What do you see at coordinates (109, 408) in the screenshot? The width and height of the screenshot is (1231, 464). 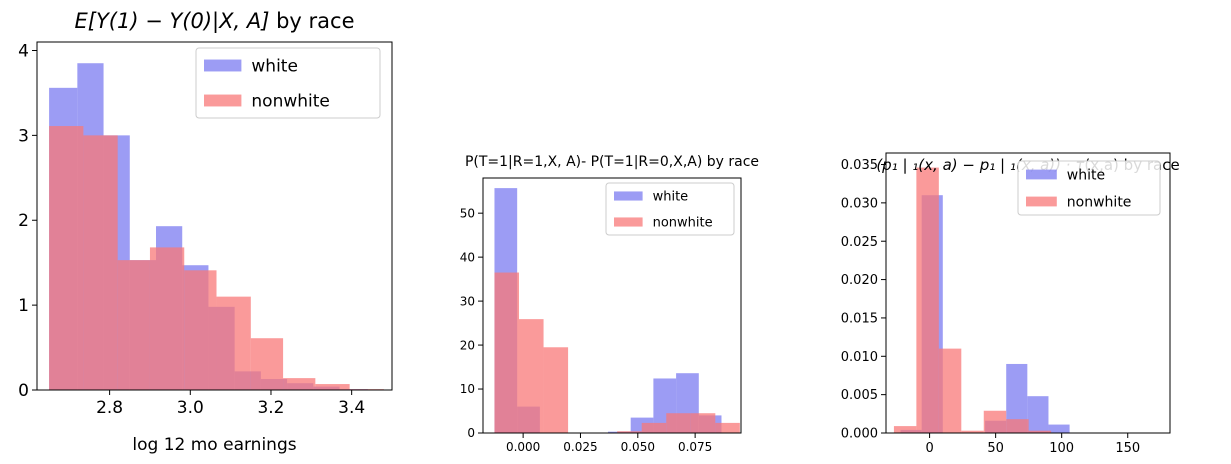 I see `x-tick-label: 2.8` at bounding box center [109, 408].